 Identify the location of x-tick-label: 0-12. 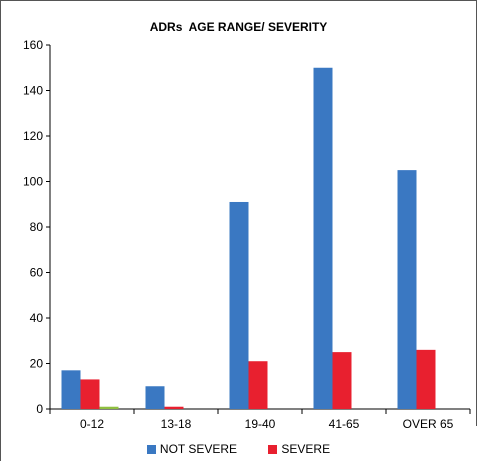
(92, 424).